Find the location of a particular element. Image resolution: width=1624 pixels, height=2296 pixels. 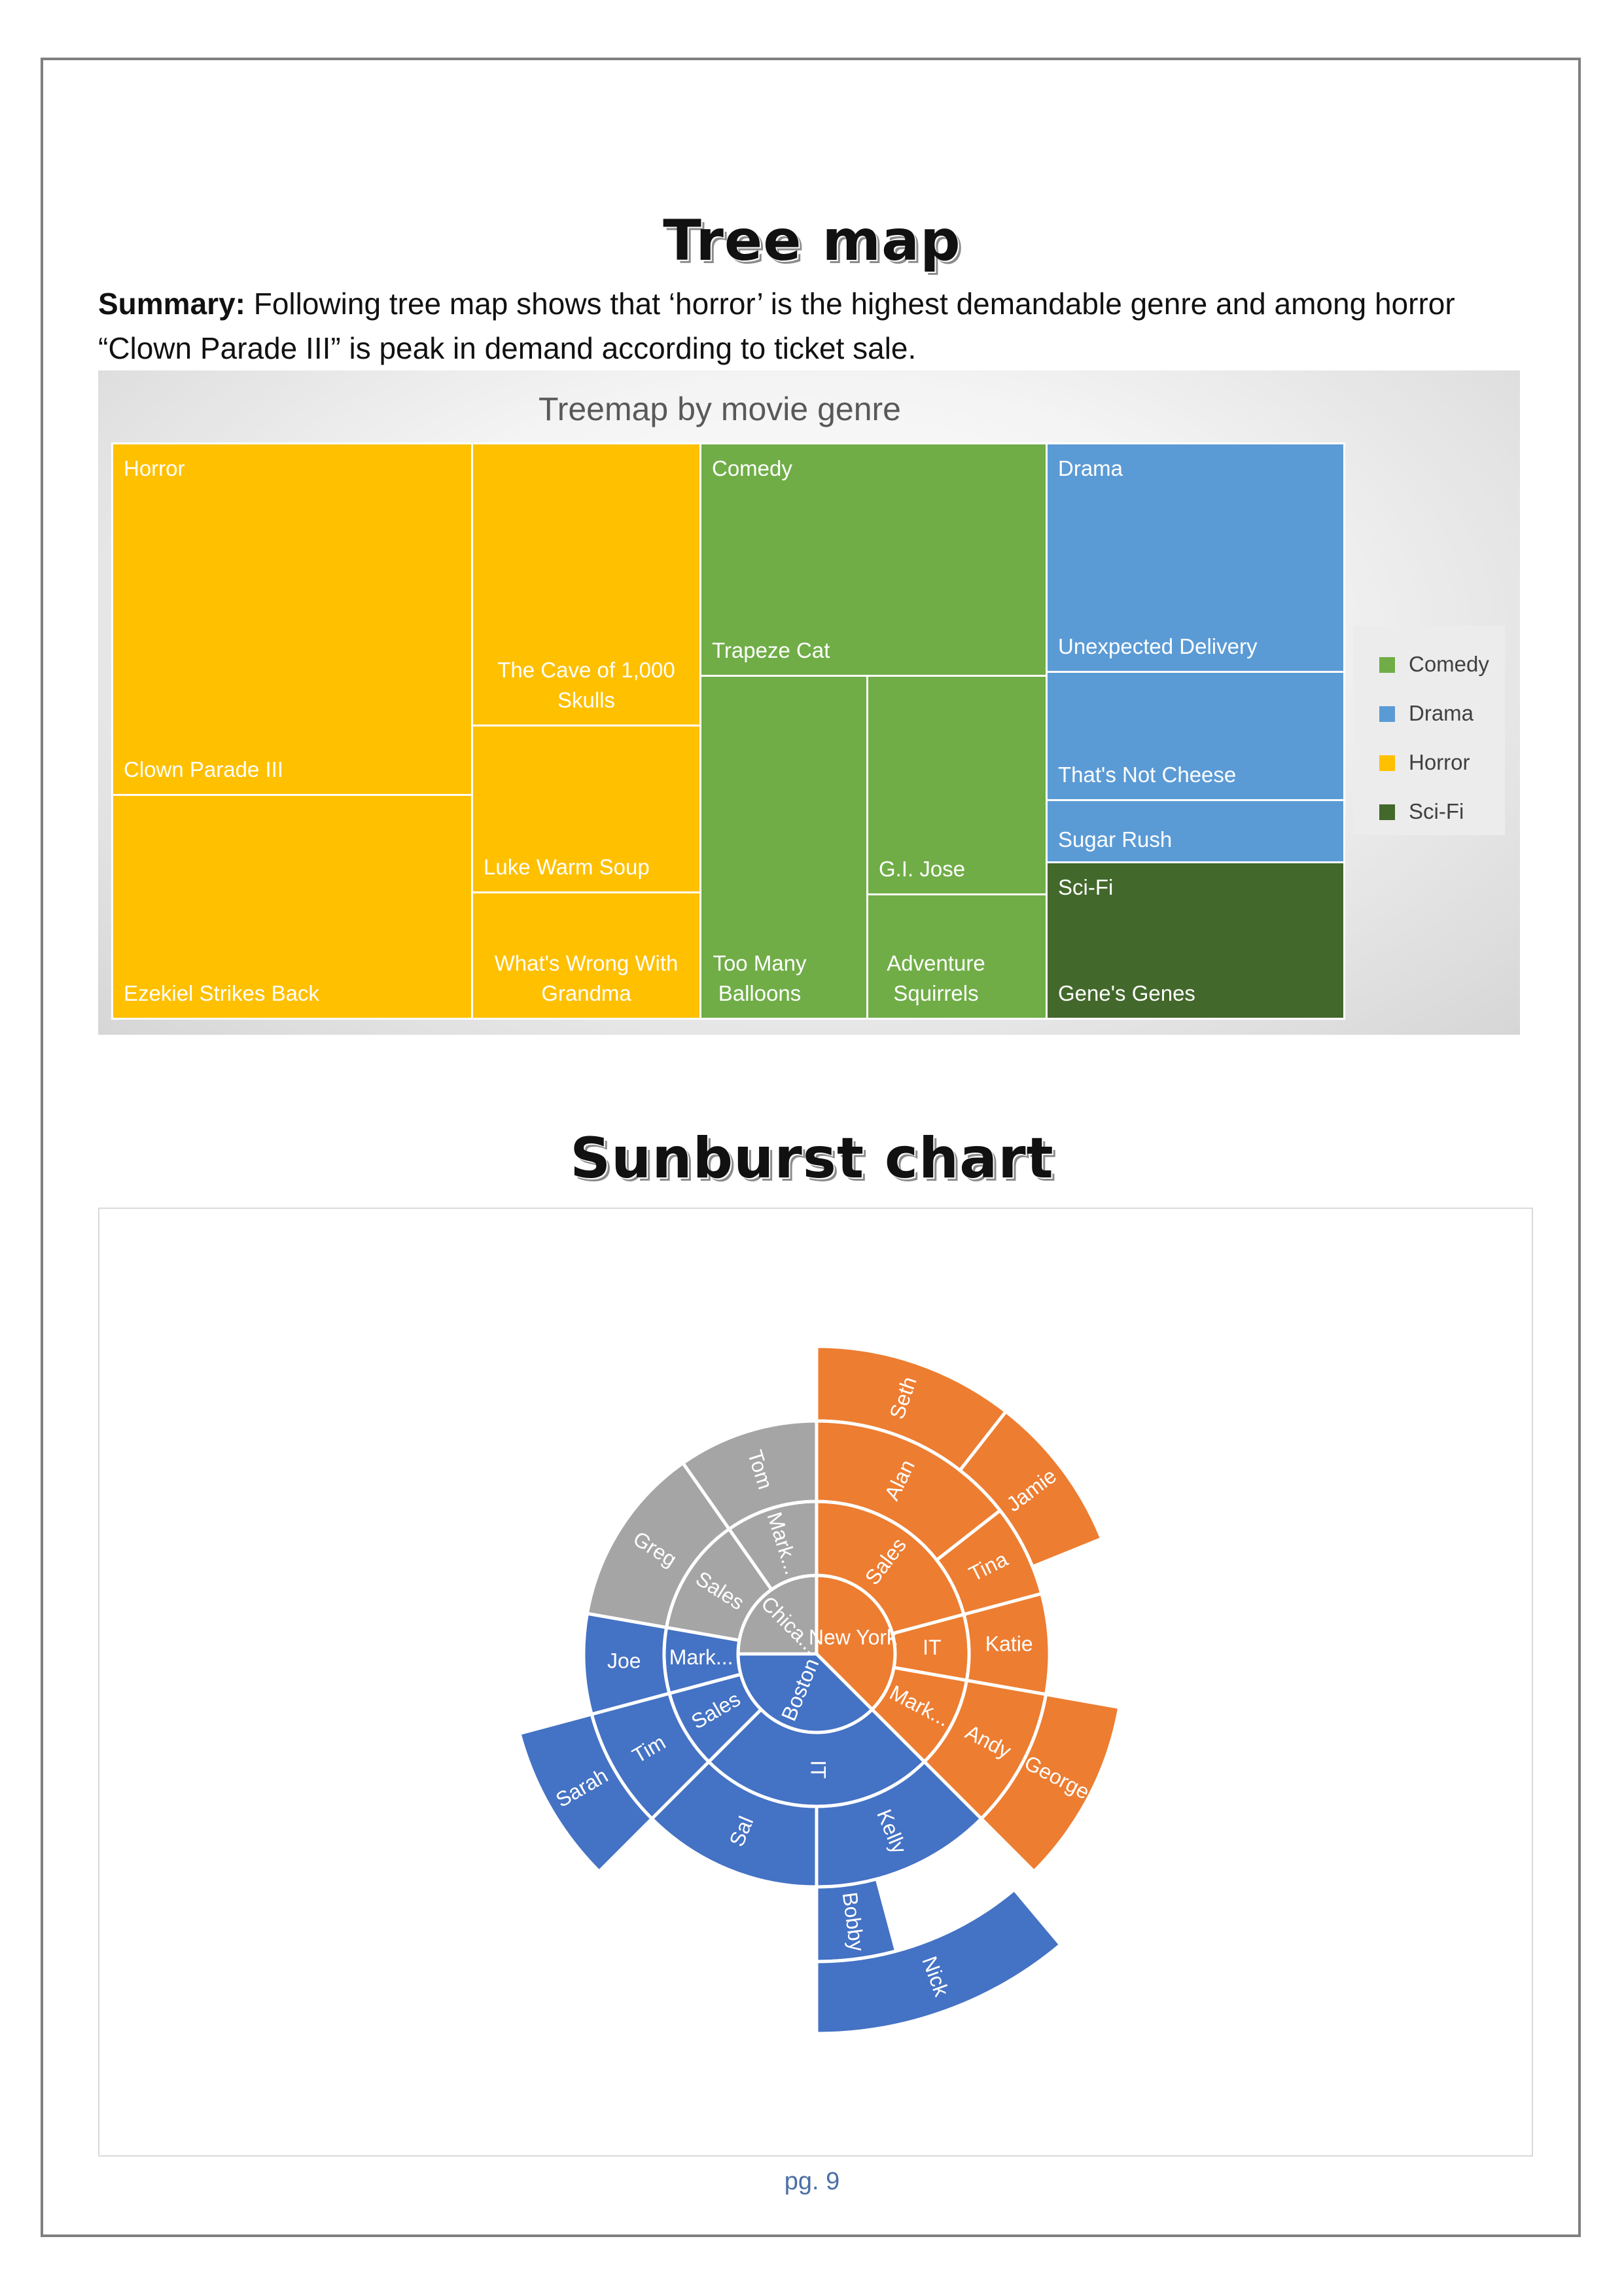

treemap-group-label-drama: Drama is located at coordinates (1090, 468).